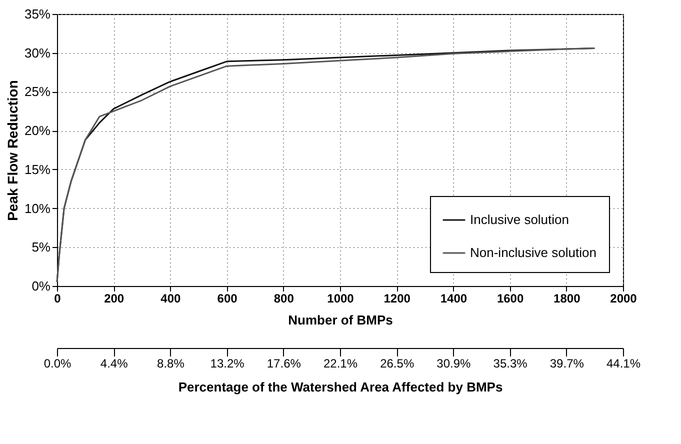 This screenshot has height=444, width=681. I want to click on x-tick-label: 1200, so click(397, 299).